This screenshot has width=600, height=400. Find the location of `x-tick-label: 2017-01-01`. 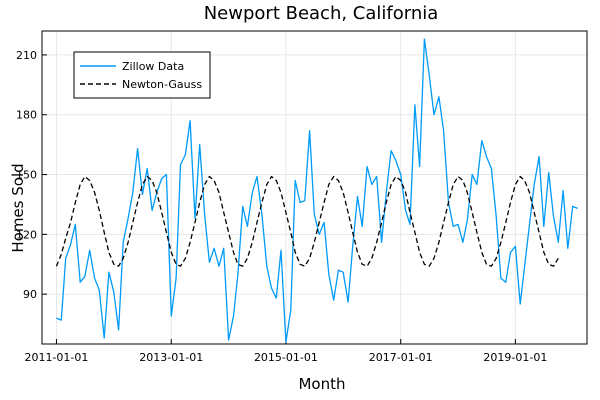

x-tick-label: 2017-01-01 is located at coordinates (401, 357).